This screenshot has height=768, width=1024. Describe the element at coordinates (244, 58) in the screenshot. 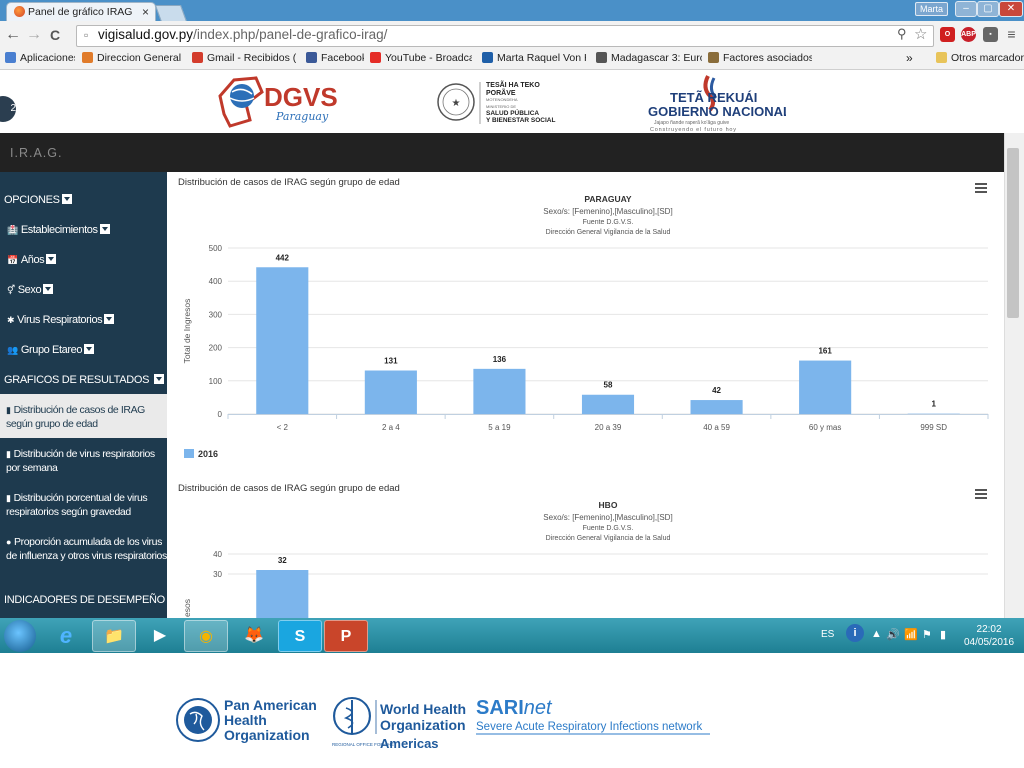

I see `bookmark-item: Gmail - Recibidos (3.` at that location.